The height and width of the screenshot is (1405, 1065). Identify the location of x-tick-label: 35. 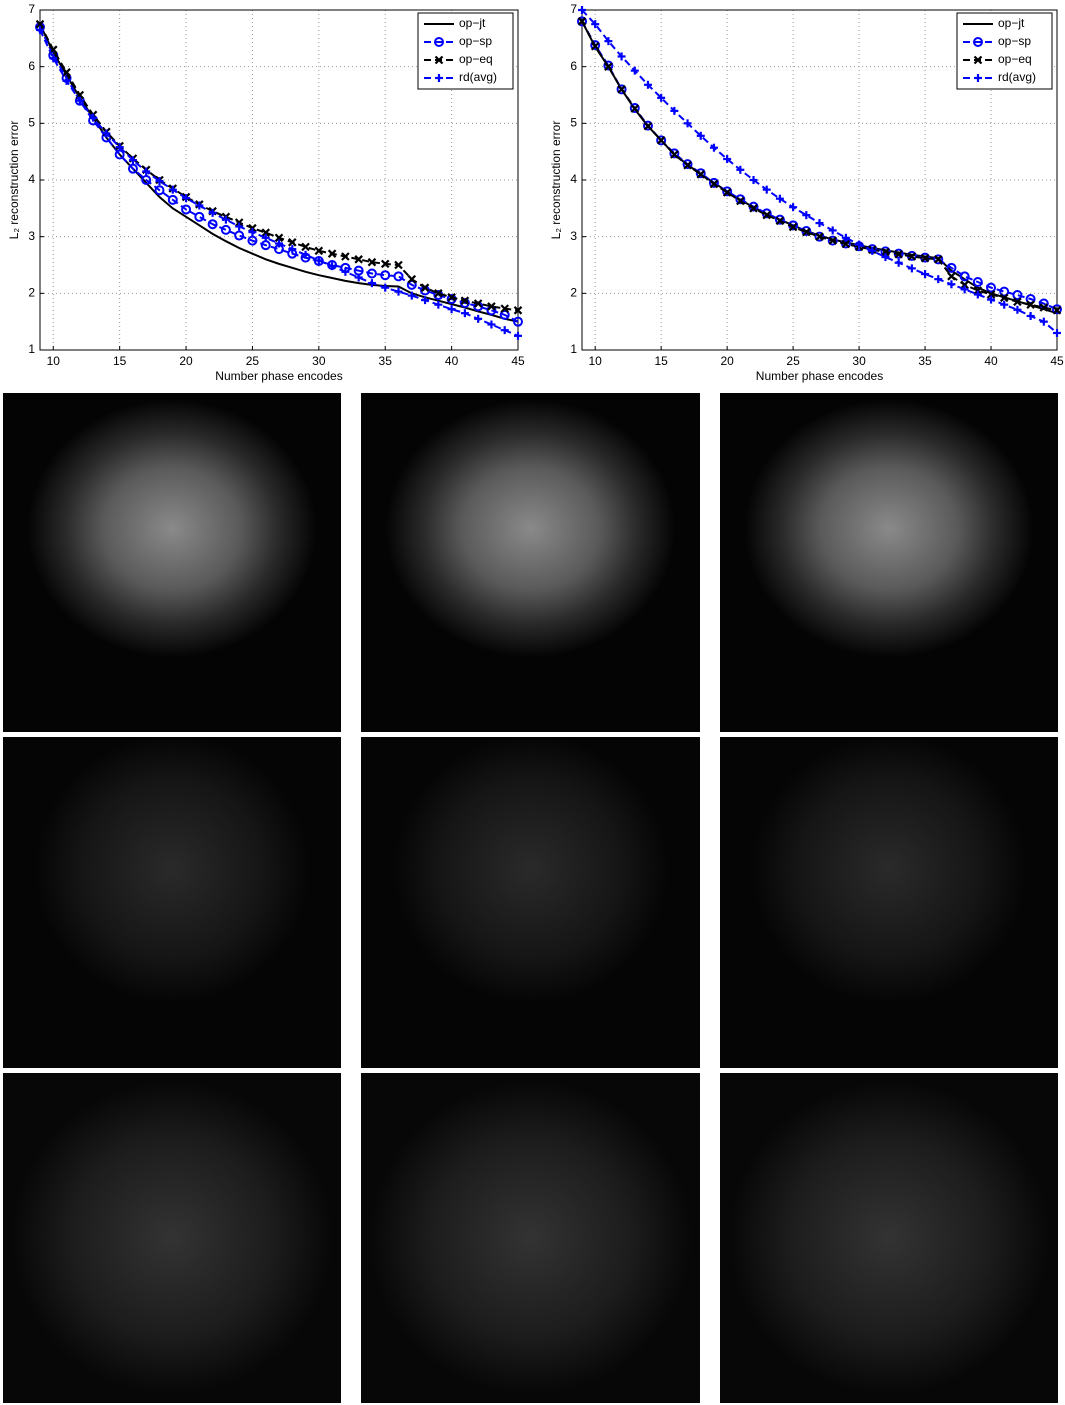
(925, 361).